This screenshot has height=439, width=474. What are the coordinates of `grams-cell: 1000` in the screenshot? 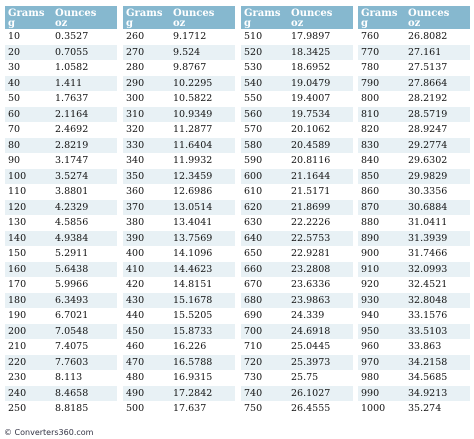 It's located at (373, 408).